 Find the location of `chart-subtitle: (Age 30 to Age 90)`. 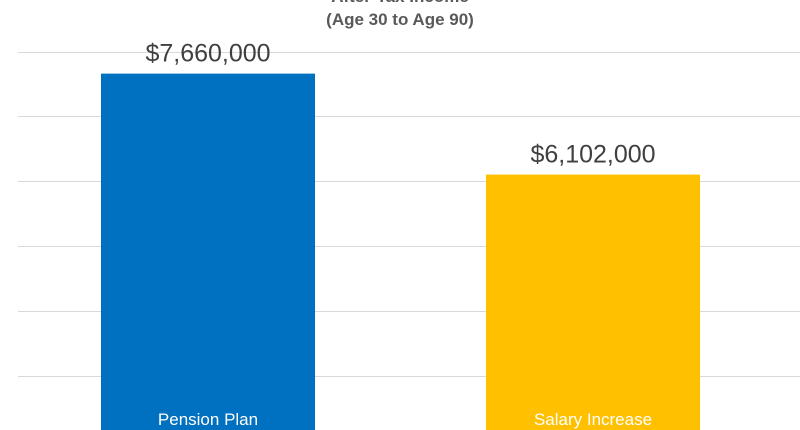

chart-subtitle: (Age 30 to Age 90) is located at coordinates (400, 19).